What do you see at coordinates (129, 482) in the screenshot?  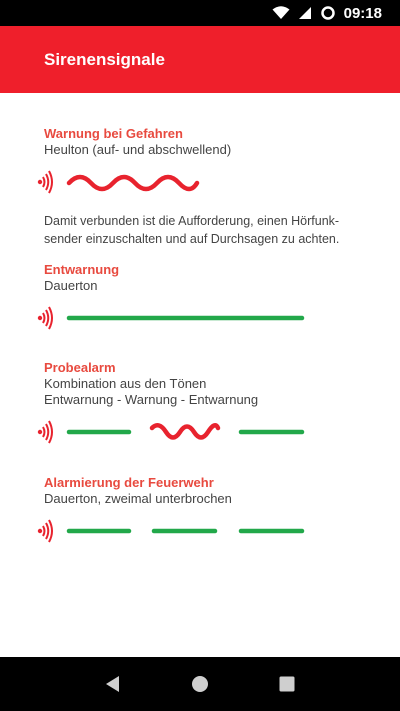 I see `signal-title: Alarmierung der Feuerwehr` at bounding box center [129, 482].